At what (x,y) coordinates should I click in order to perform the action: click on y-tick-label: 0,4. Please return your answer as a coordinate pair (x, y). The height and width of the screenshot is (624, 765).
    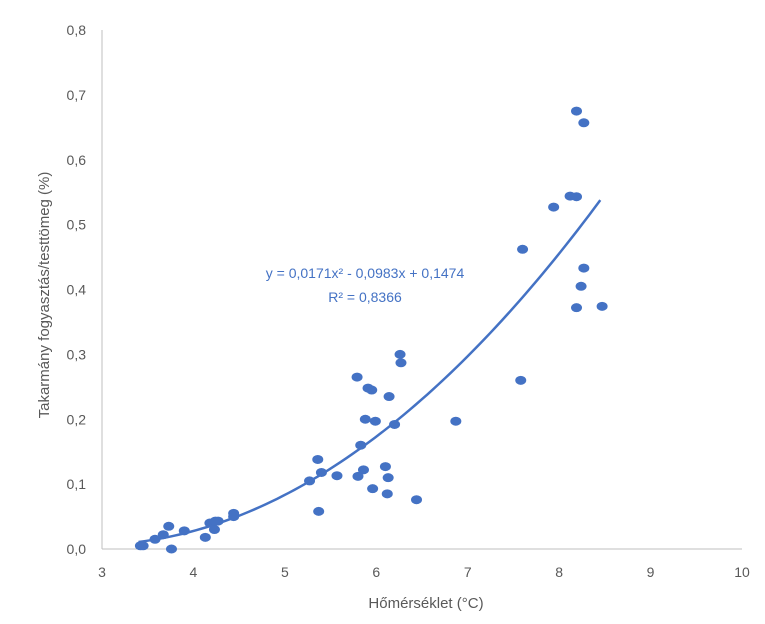
    Looking at the image, I should click on (77, 290).